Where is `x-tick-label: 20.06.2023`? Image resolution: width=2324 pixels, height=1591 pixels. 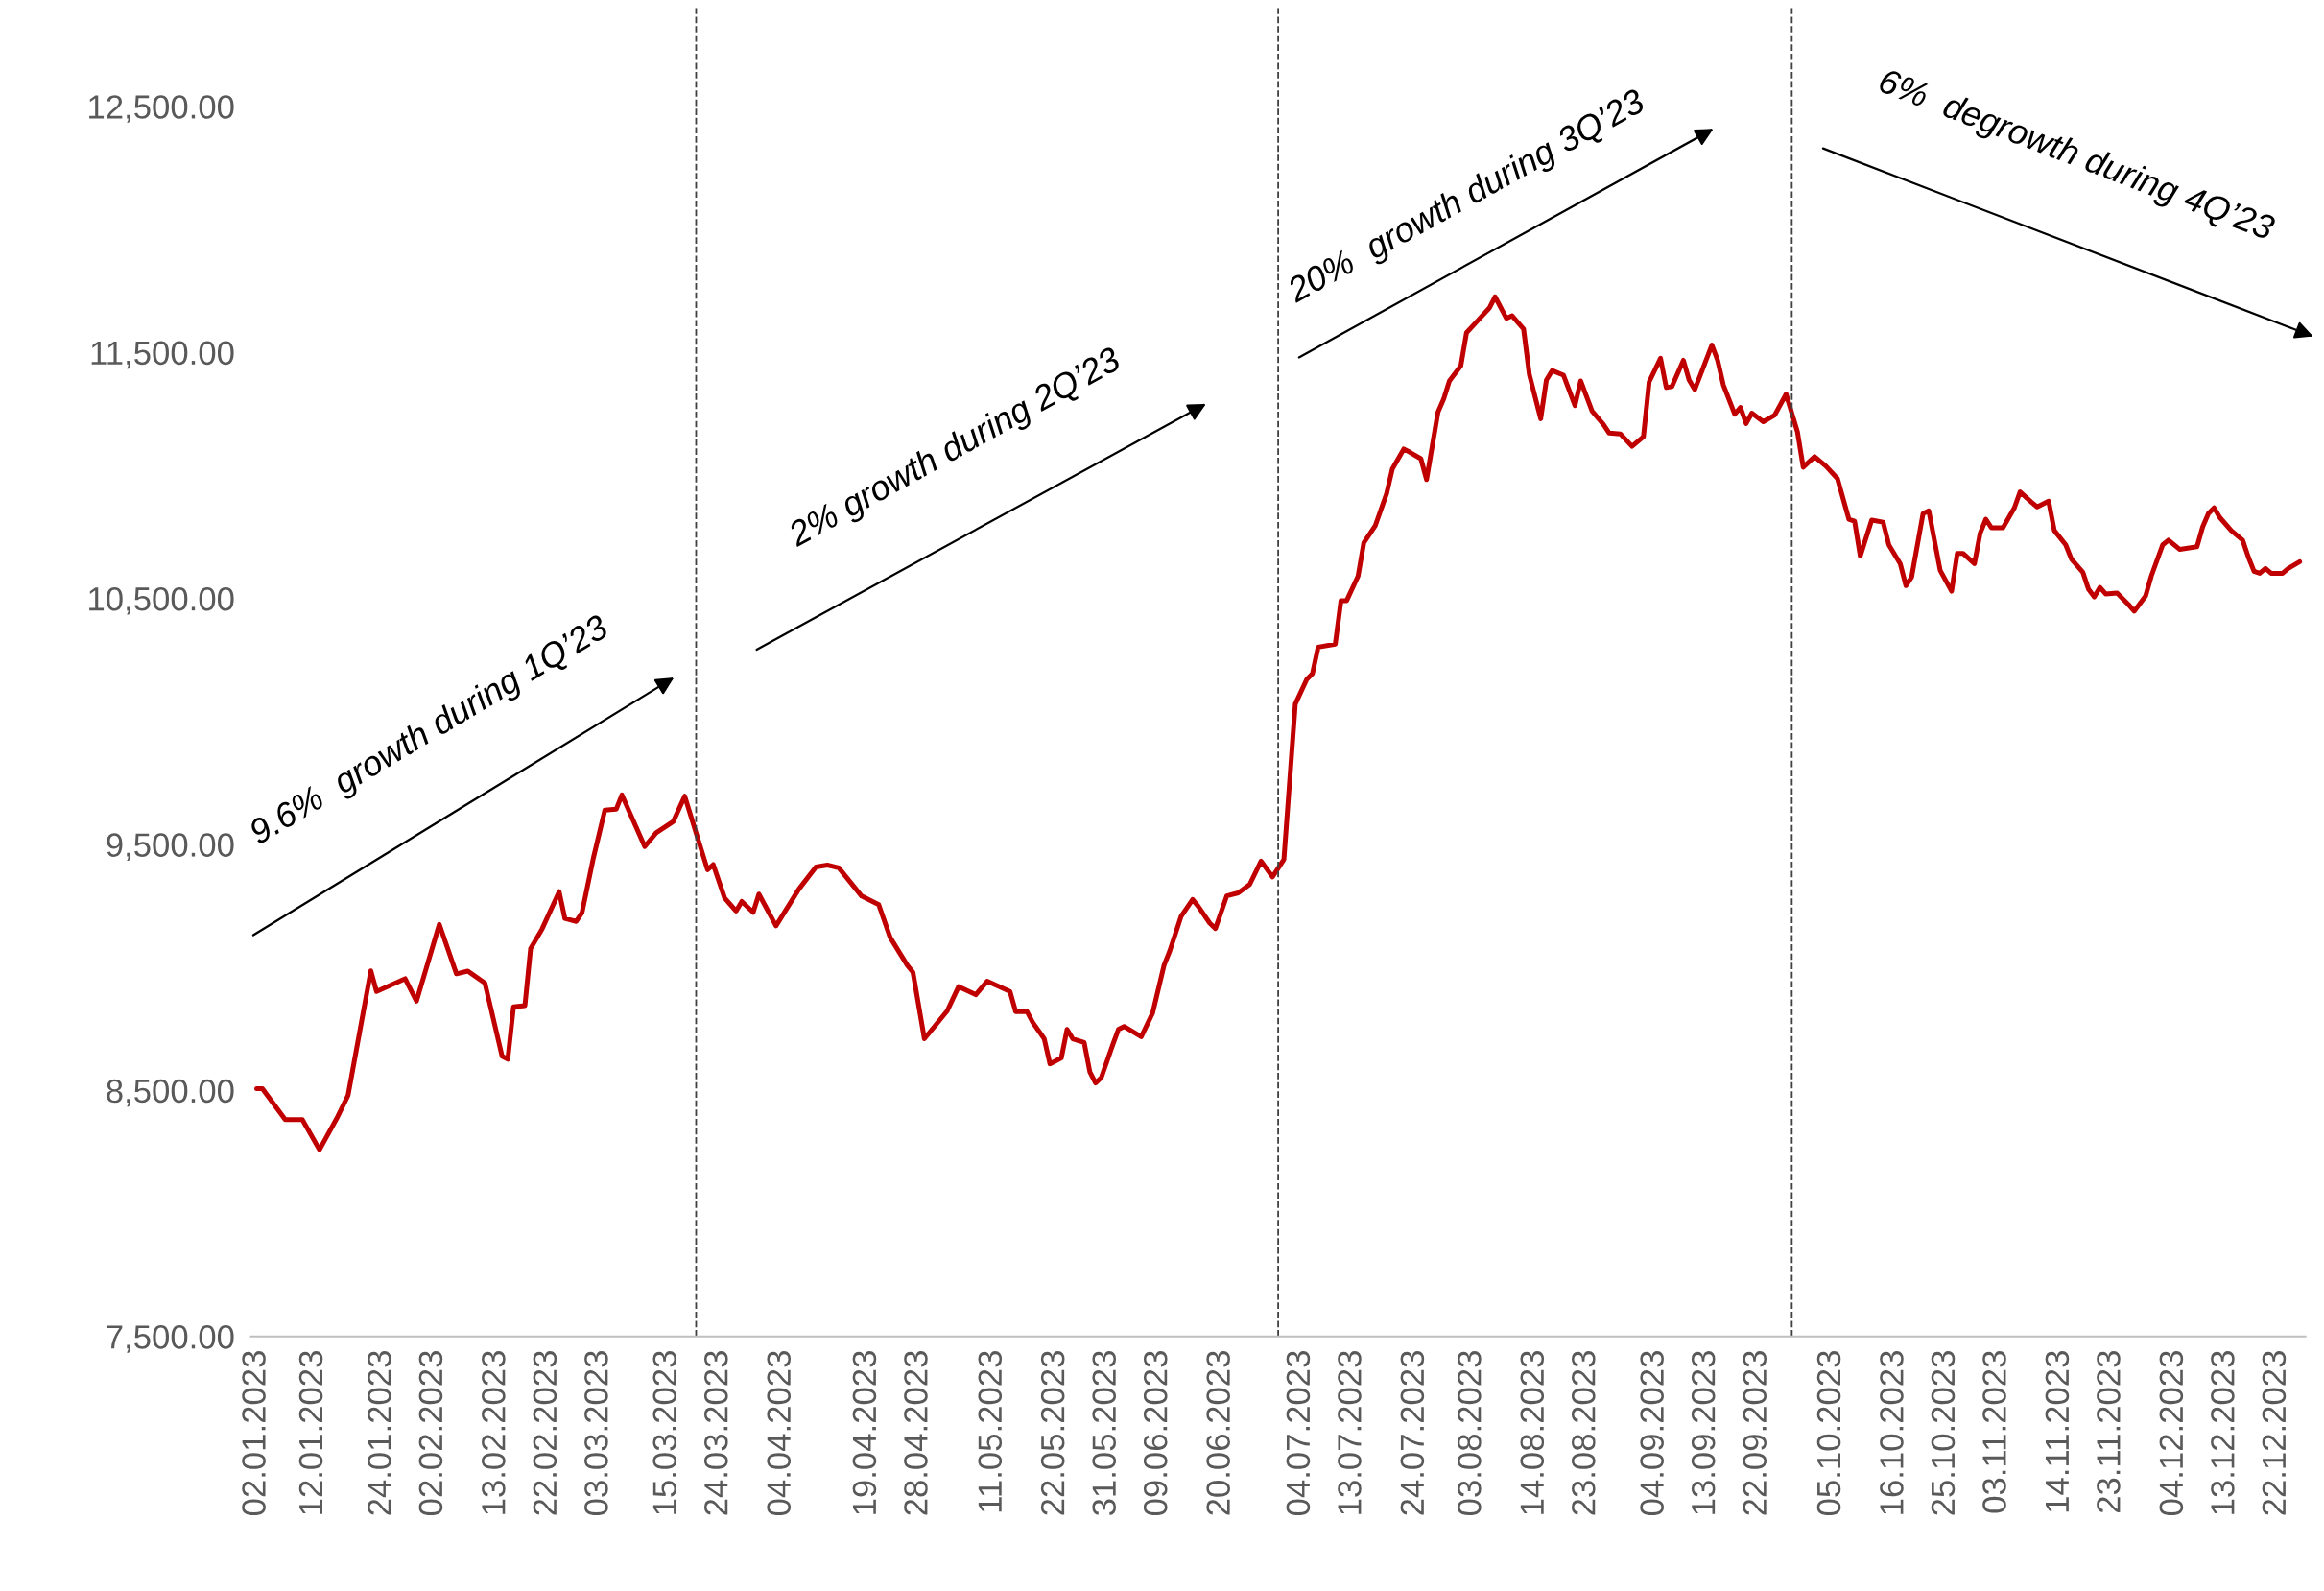
x-tick-label: 20.06.2023 is located at coordinates (1218, 1433).